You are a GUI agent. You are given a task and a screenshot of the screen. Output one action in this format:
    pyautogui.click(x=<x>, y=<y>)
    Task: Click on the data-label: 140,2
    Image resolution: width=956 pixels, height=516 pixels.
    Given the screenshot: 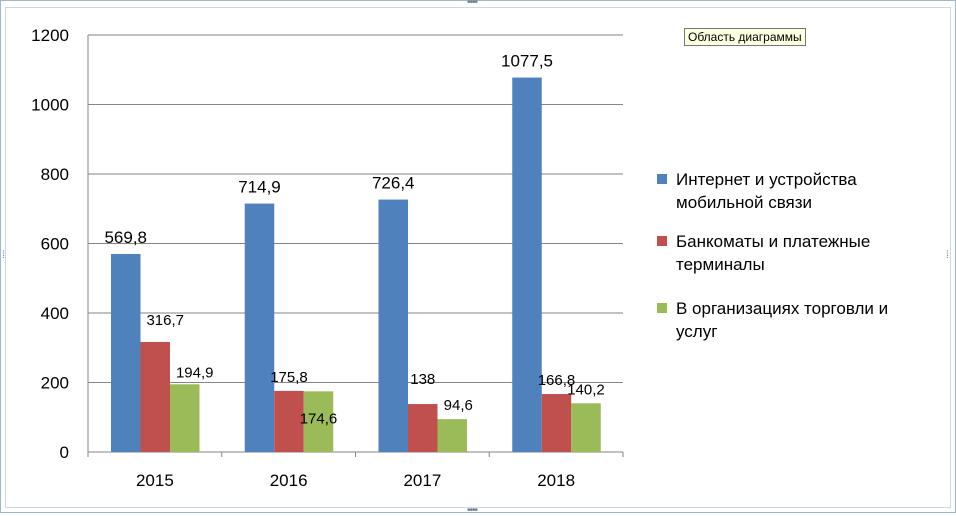 What is the action you would take?
    pyautogui.click(x=586, y=389)
    